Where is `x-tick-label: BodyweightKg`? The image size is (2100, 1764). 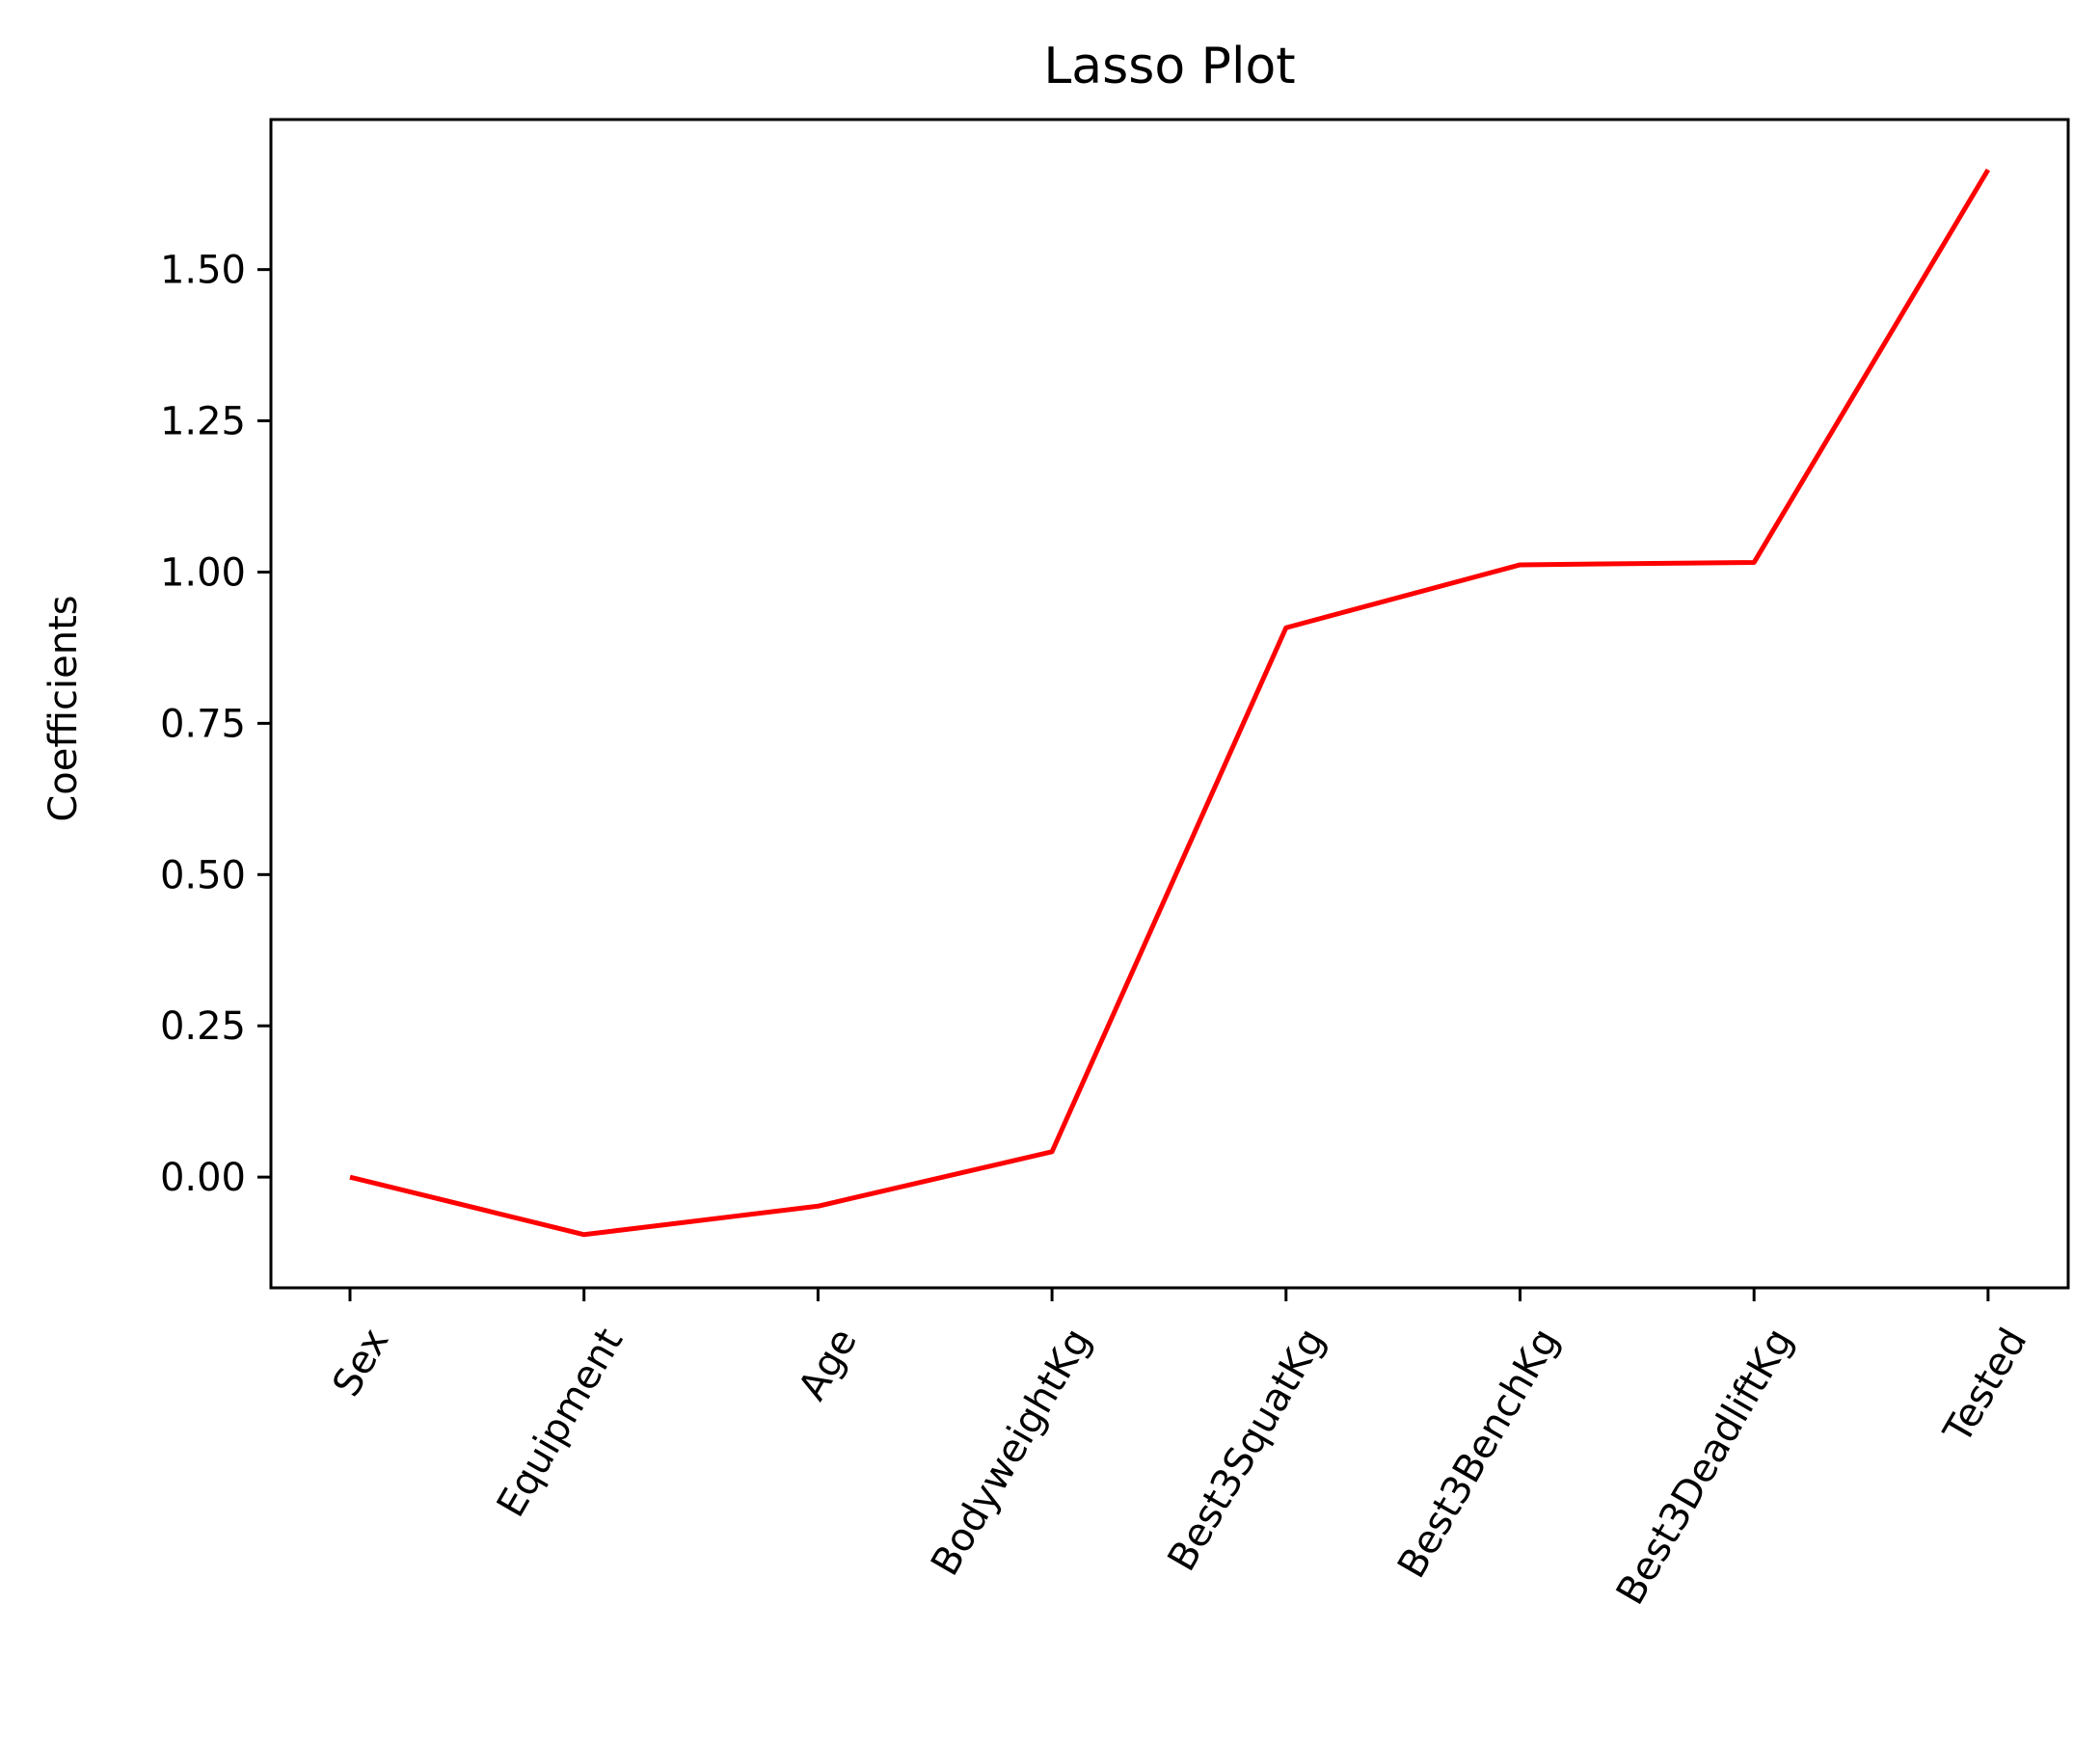
x-tick-label: BodyweightKg is located at coordinates (1011, 1452).